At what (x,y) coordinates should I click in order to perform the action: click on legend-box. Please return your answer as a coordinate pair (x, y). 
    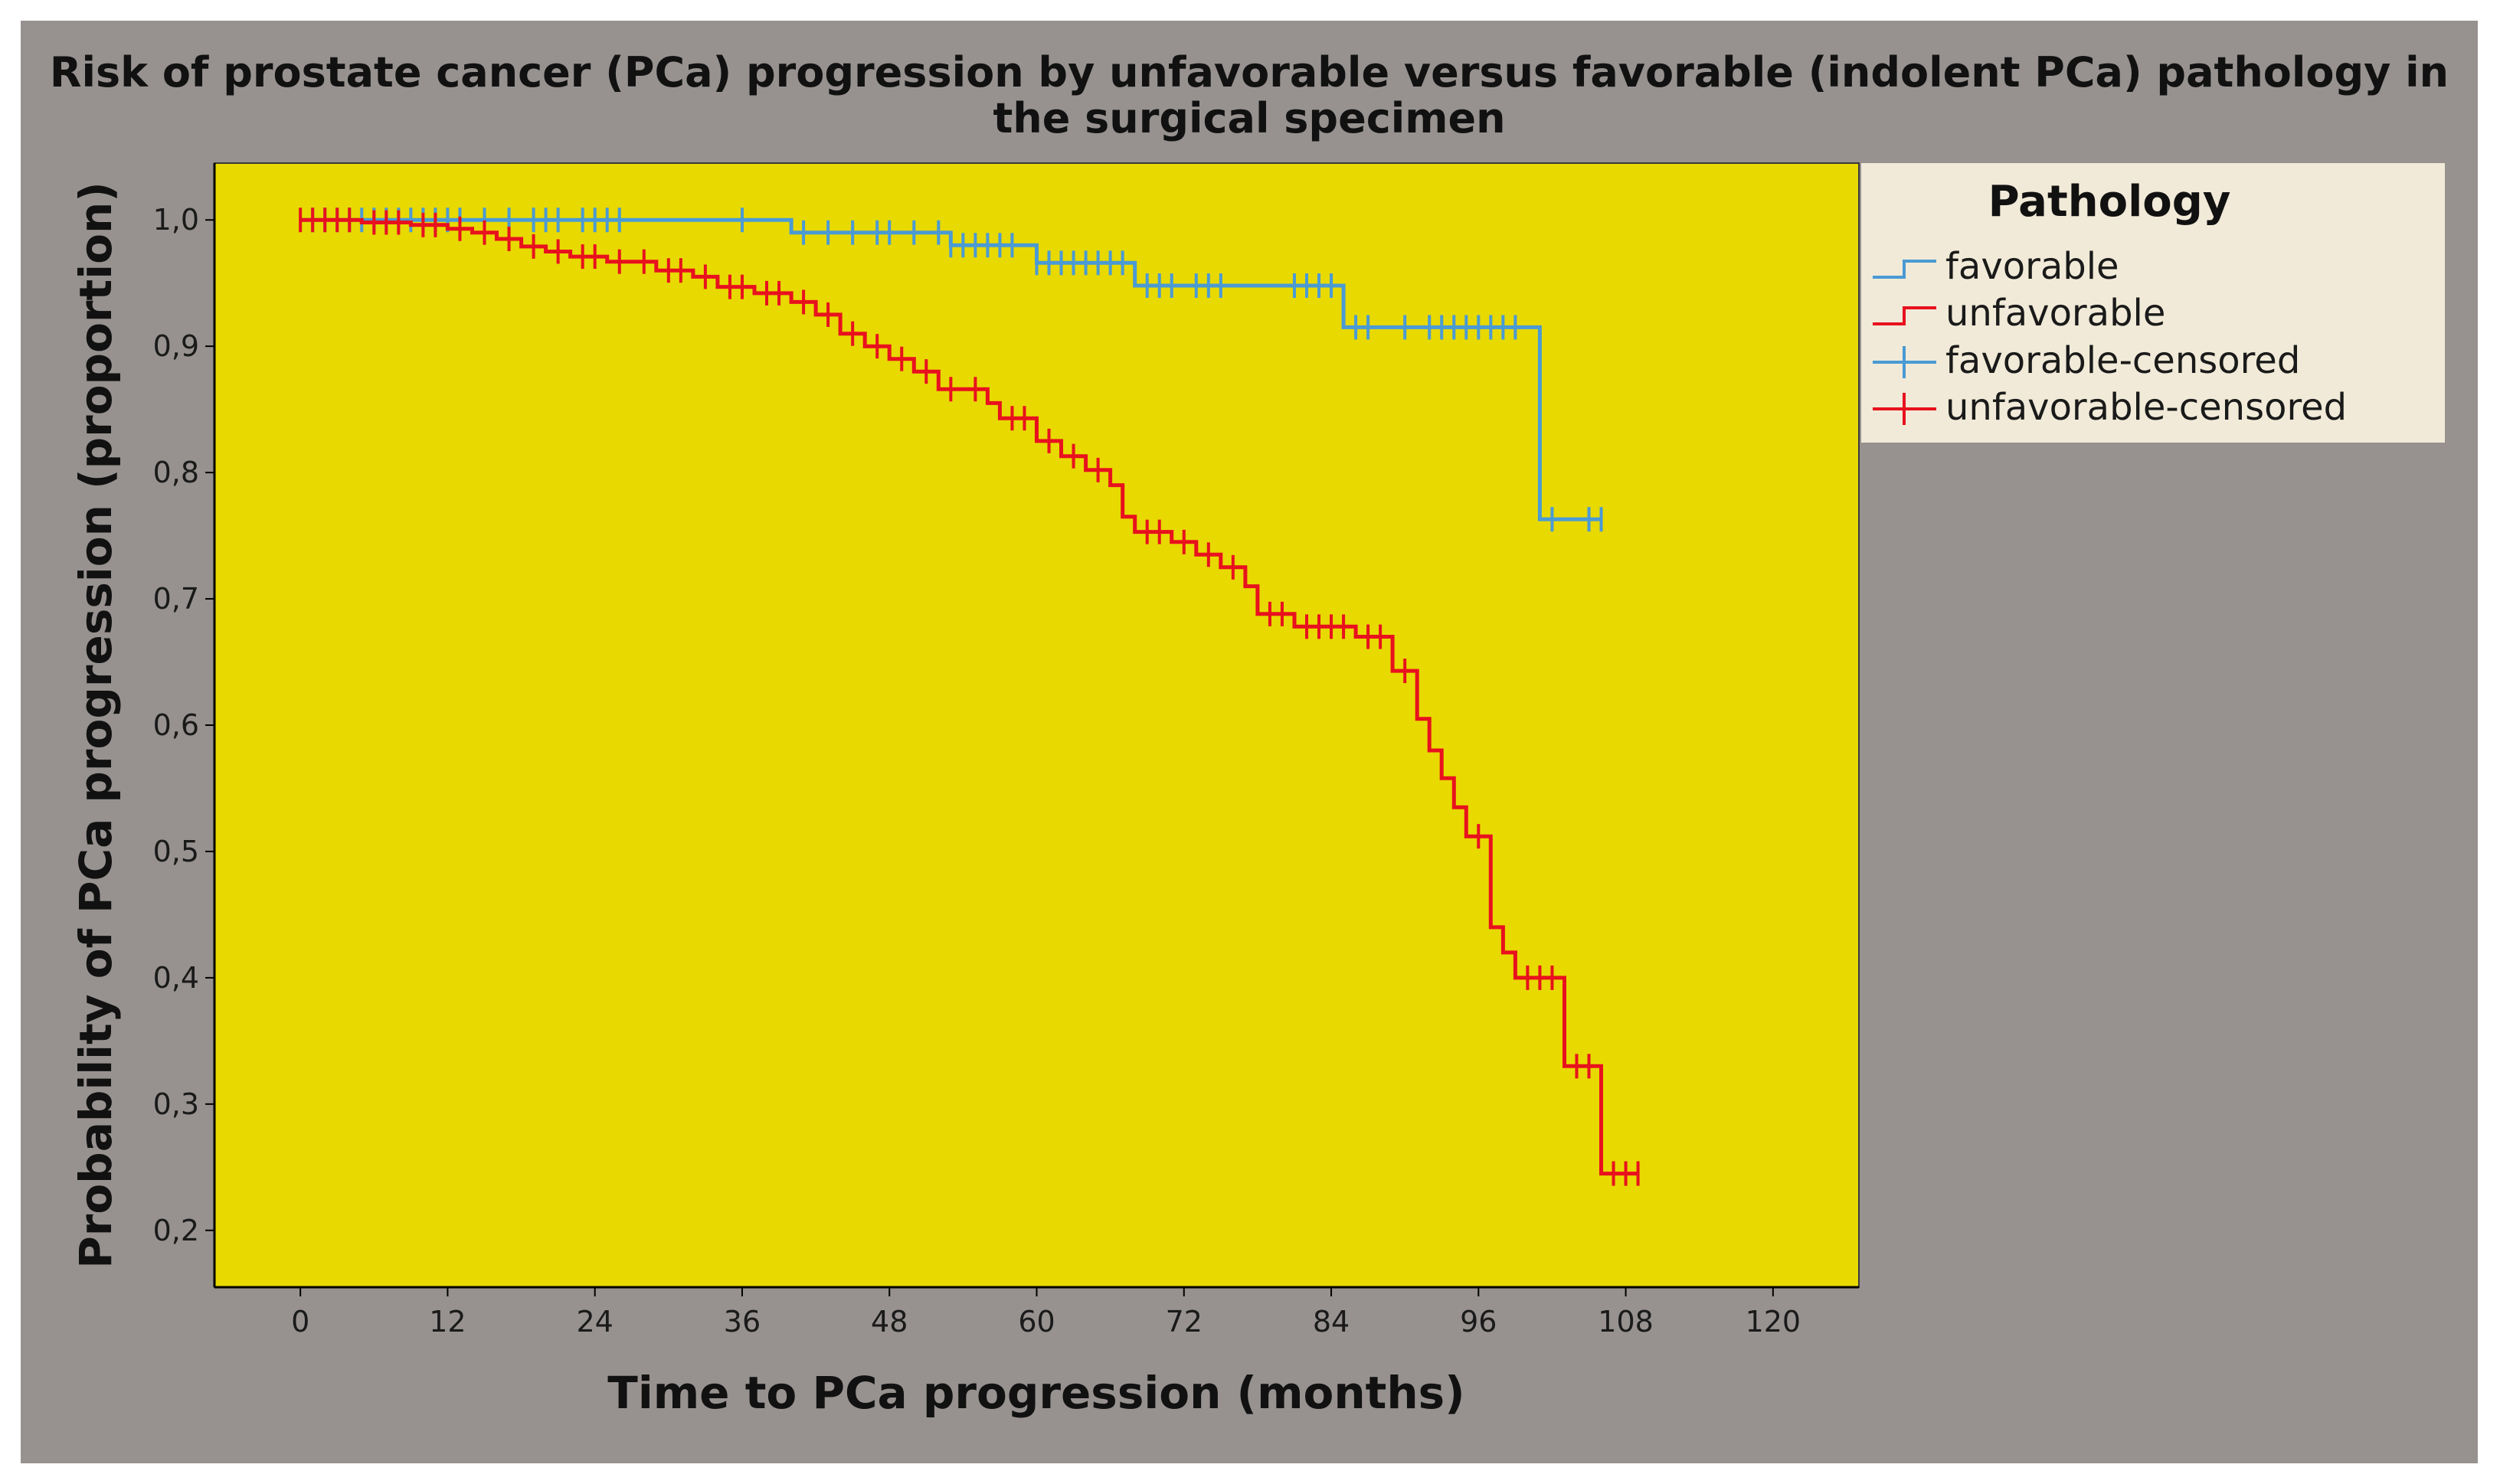
    Looking at the image, I should click on (2153, 303).